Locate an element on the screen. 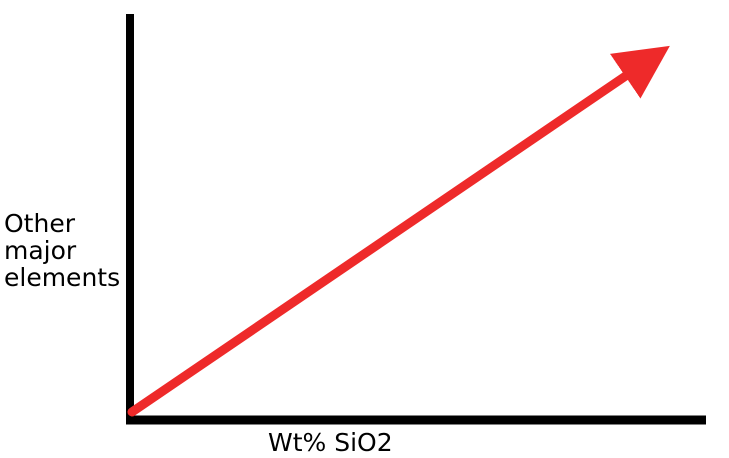  y-axis-label: Other major elements is located at coordinates (69, 250).